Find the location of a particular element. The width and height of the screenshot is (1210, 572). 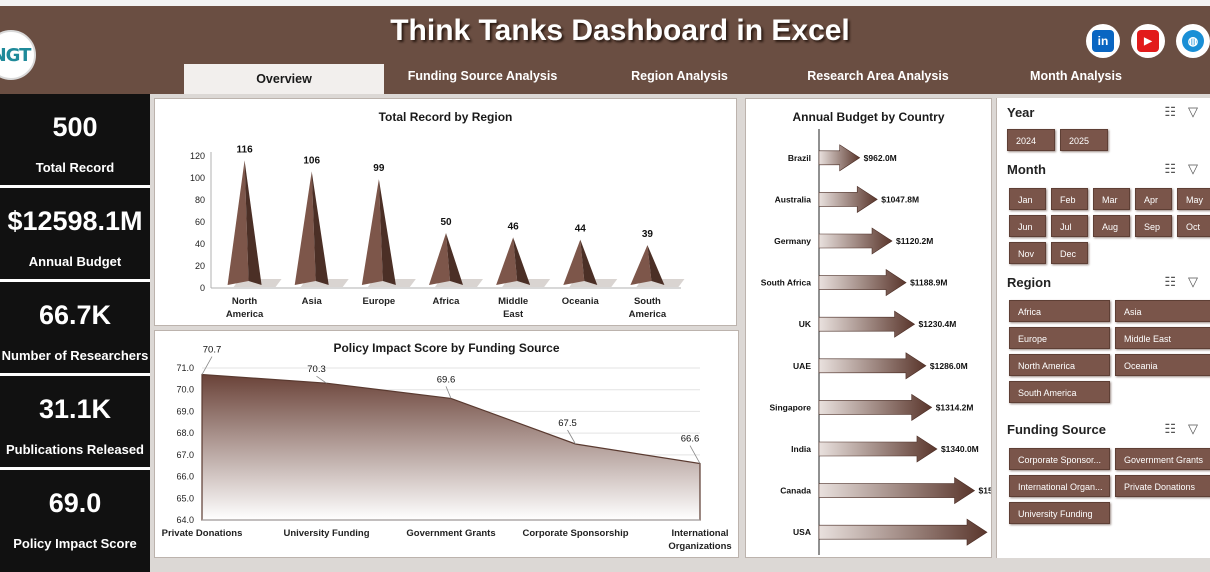

data-label: $1340.0M is located at coordinates (960, 449).